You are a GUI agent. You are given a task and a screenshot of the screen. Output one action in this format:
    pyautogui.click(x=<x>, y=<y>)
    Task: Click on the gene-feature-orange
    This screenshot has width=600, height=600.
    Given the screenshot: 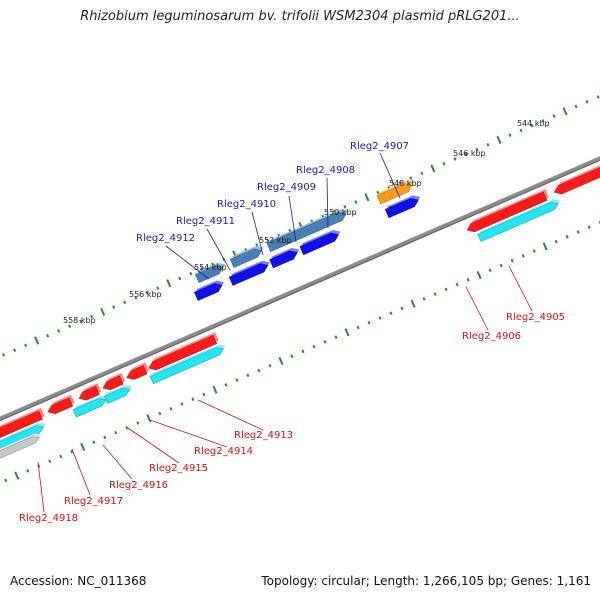 What is the action you would take?
    pyautogui.click(x=394, y=194)
    